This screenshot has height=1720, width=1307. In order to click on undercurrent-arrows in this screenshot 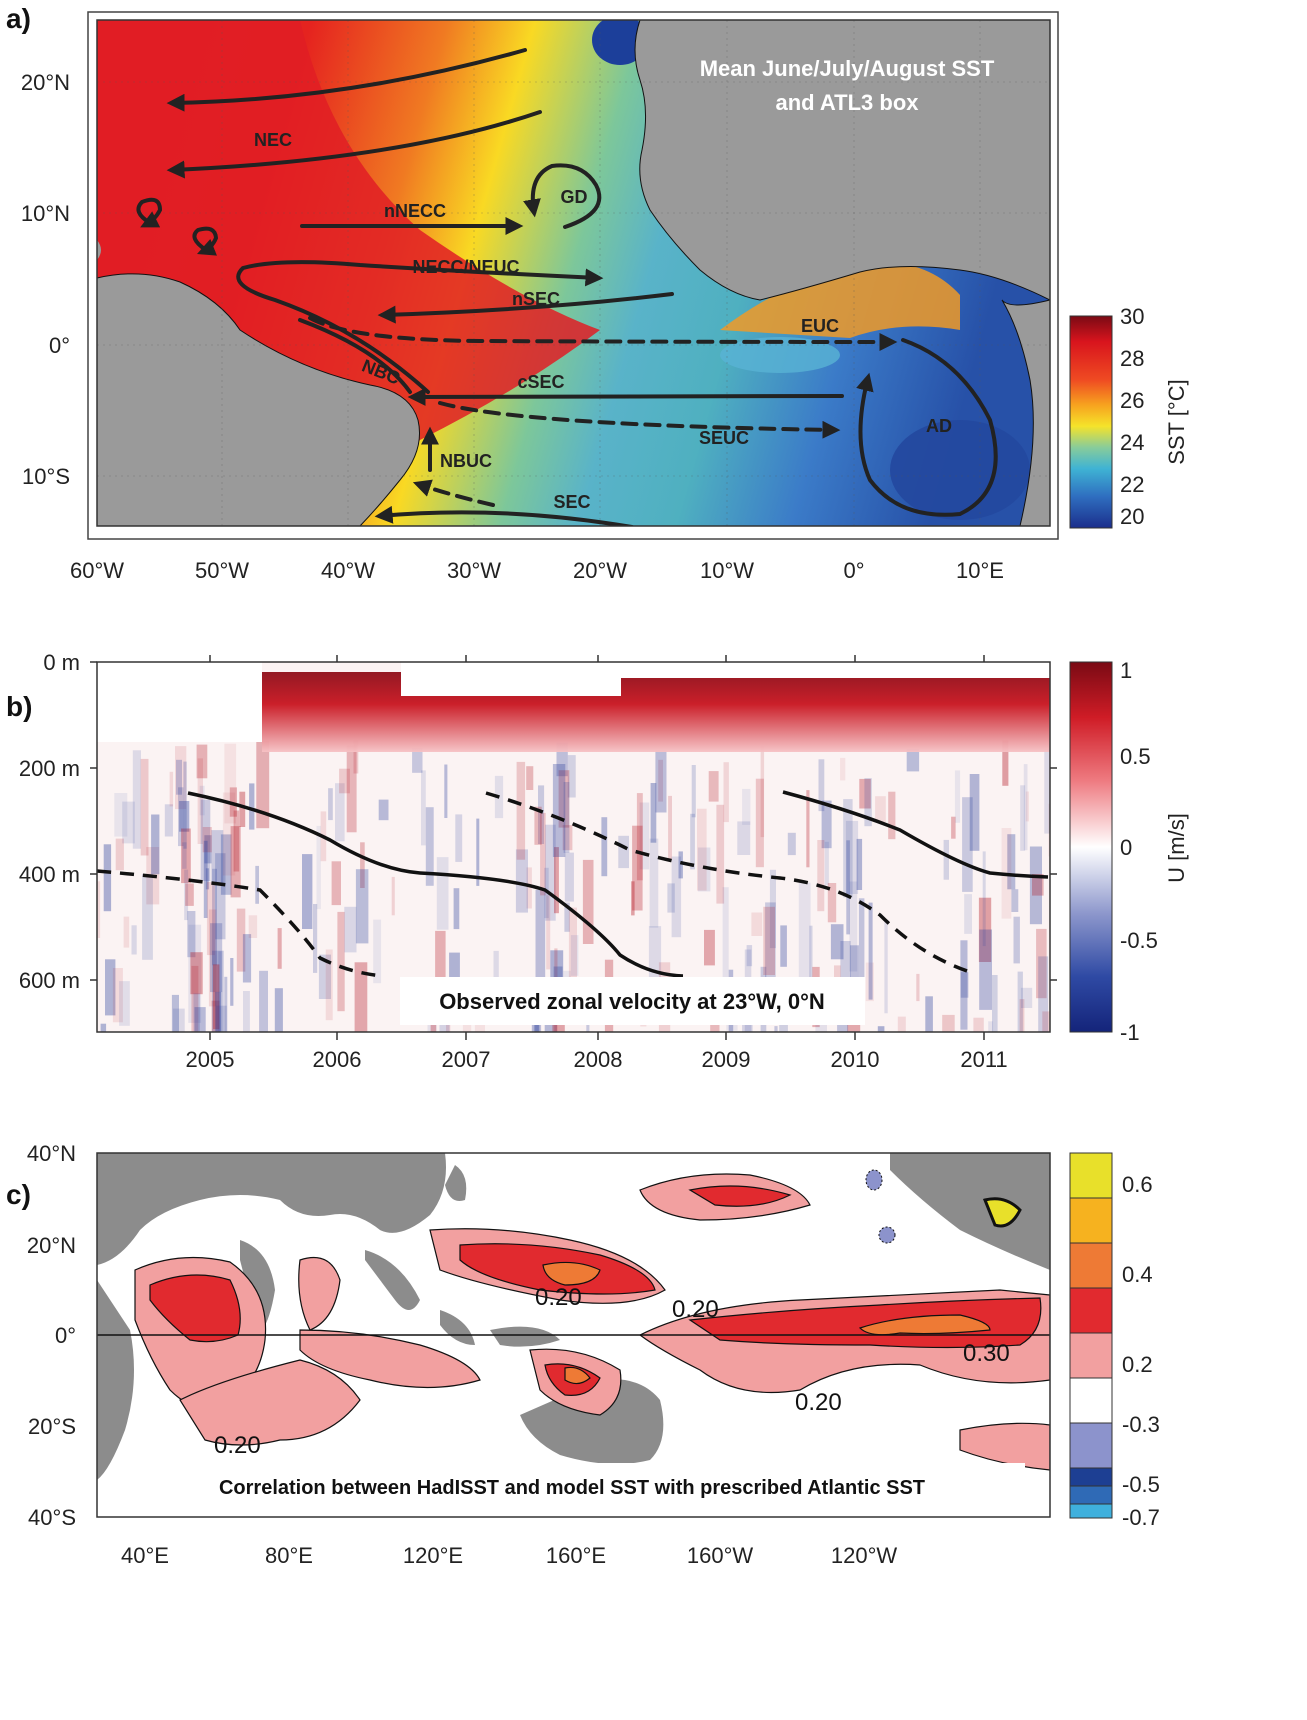, I will do `click(603, 411)`.